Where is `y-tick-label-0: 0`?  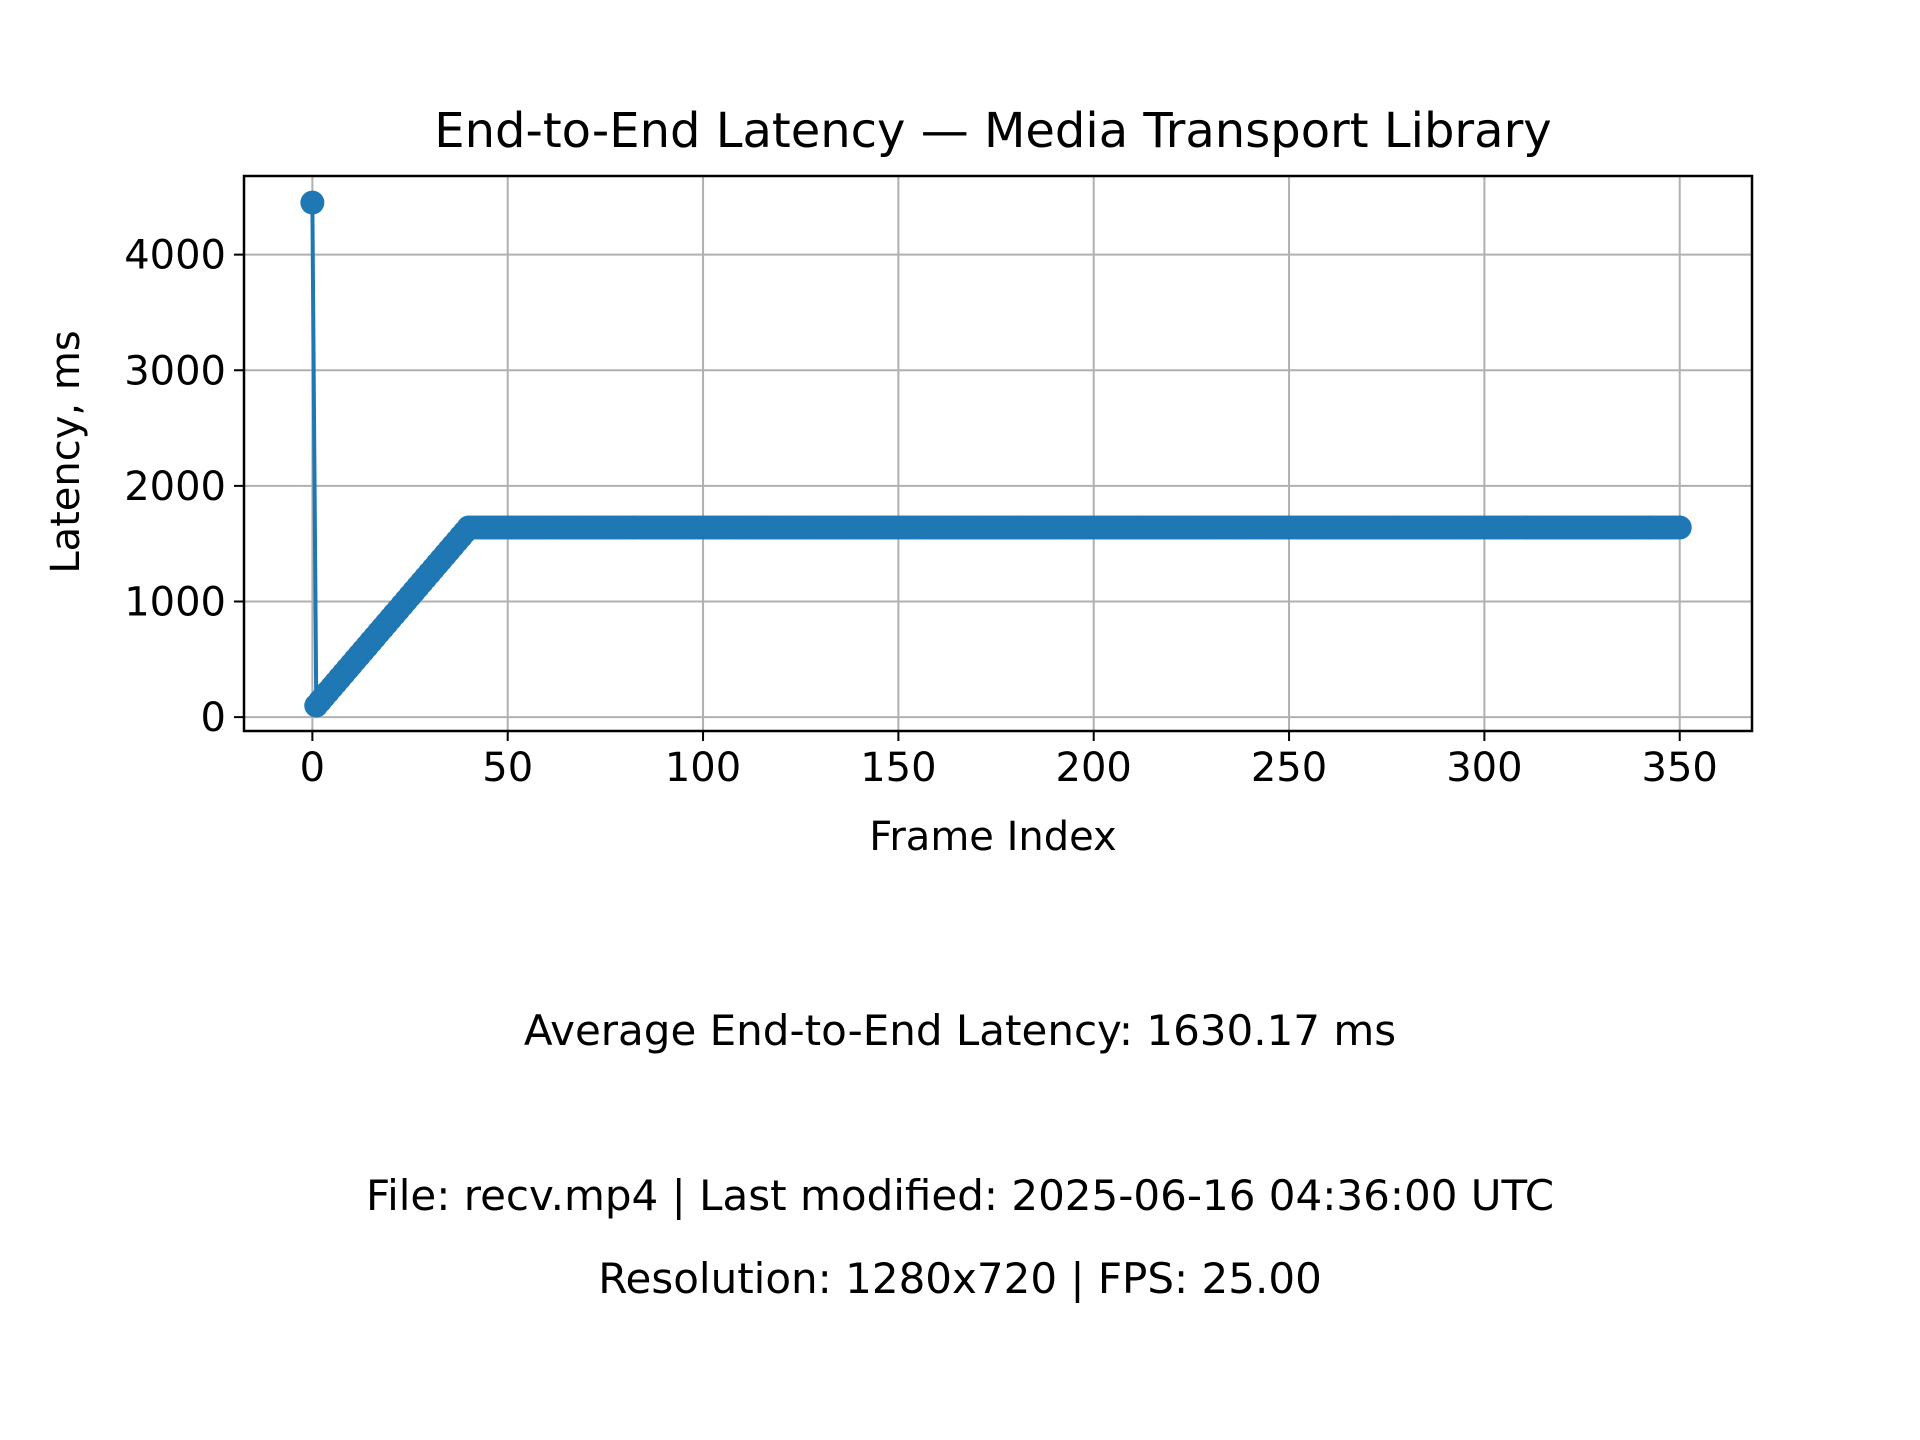
y-tick-label-0: 0 is located at coordinates (213, 718).